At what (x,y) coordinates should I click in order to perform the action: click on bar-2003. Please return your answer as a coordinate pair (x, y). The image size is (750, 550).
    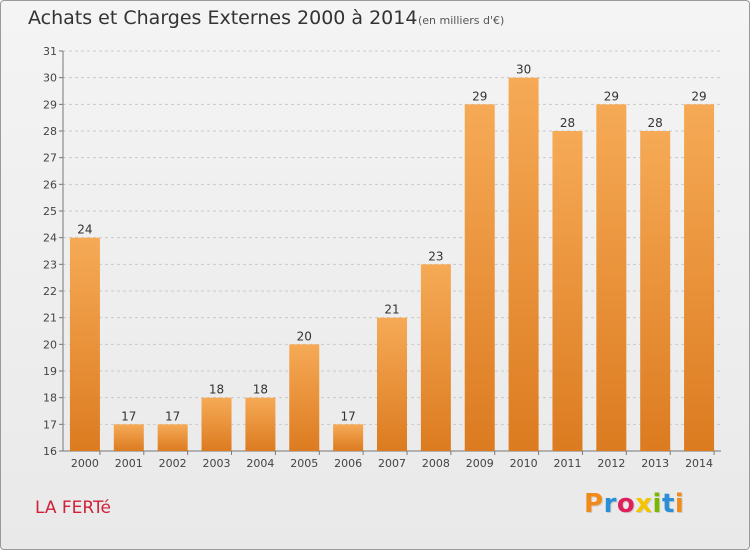
    Looking at the image, I should click on (216, 424).